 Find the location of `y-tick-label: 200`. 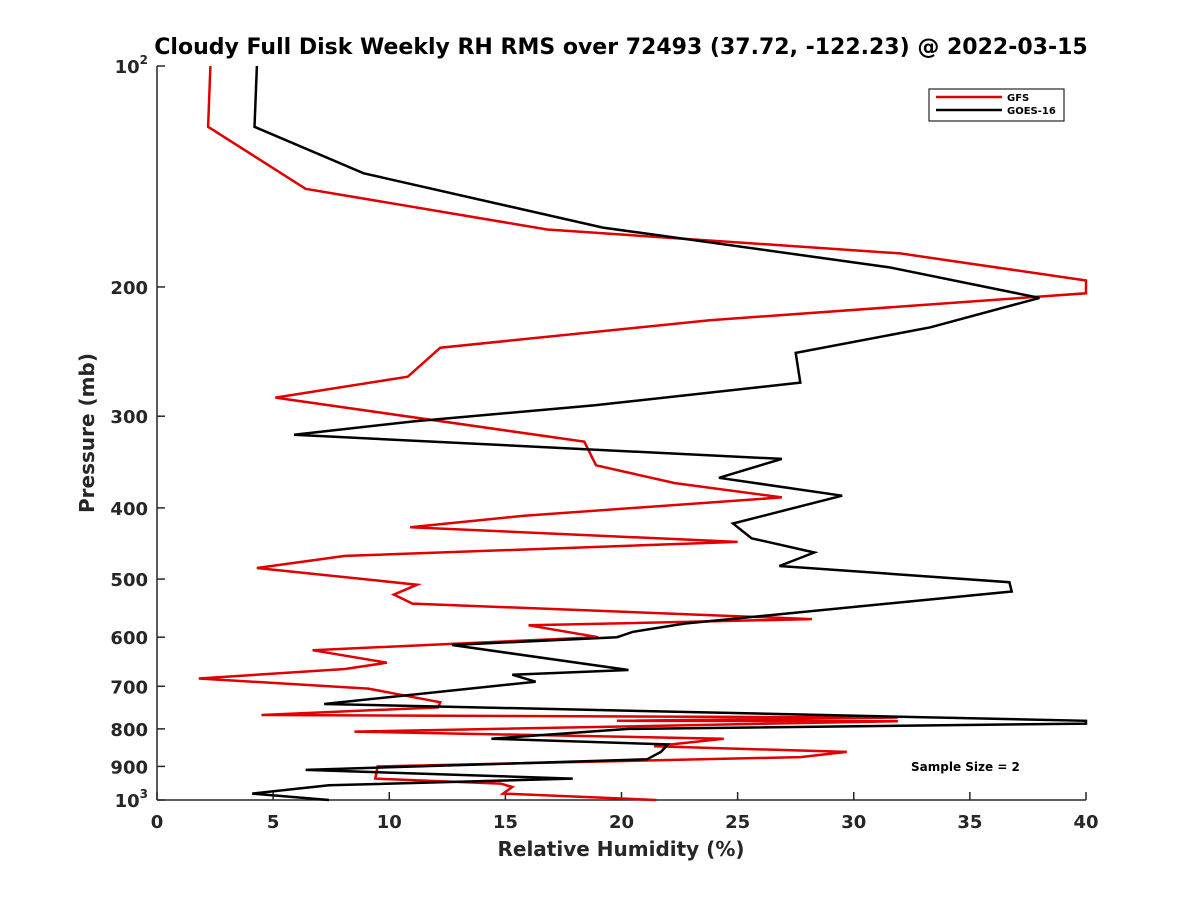

y-tick-label: 200 is located at coordinates (129, 288).